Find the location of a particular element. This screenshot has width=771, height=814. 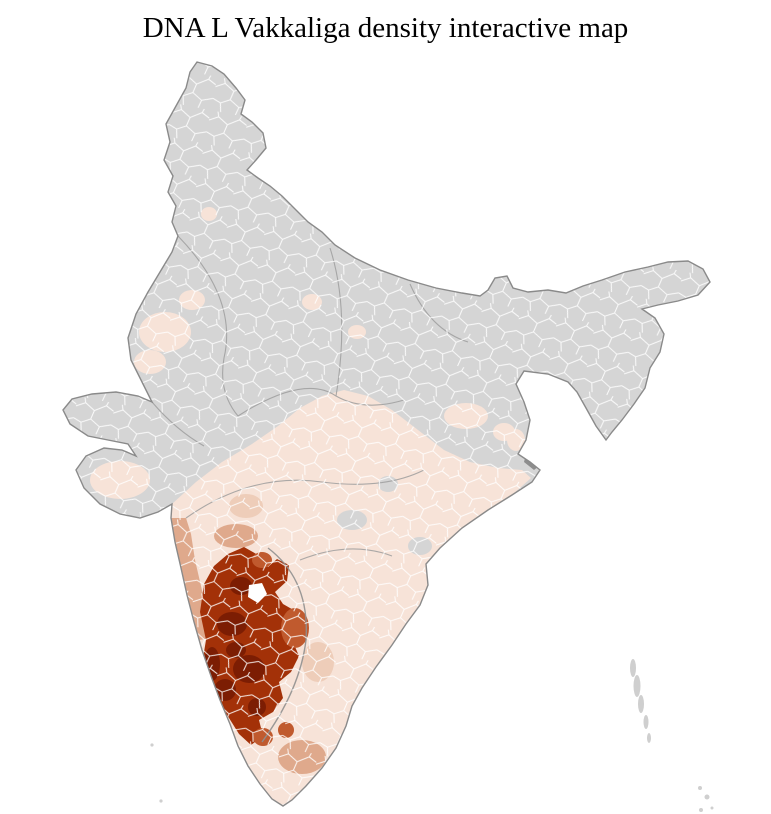

page-title: DNA L Vakkaliga density interactive map is located at coordinates (385, 28).